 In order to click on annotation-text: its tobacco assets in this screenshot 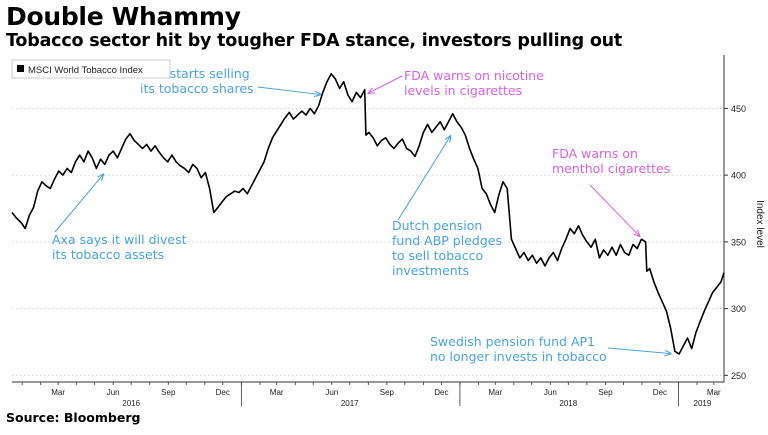, I will do `click(108, 254)`.